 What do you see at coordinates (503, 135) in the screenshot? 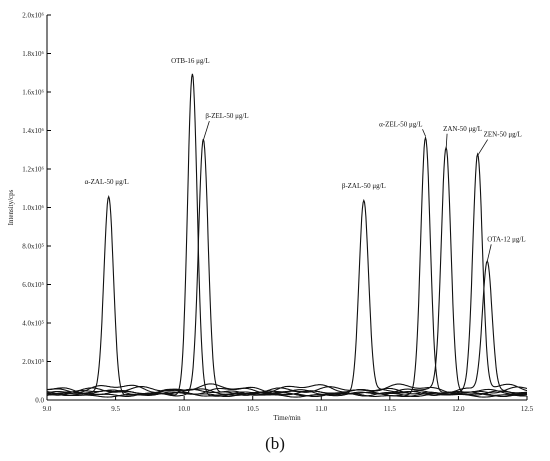
I see `peak-annotation: ZEN-50 μg/L` at bounding box center [503, 135].